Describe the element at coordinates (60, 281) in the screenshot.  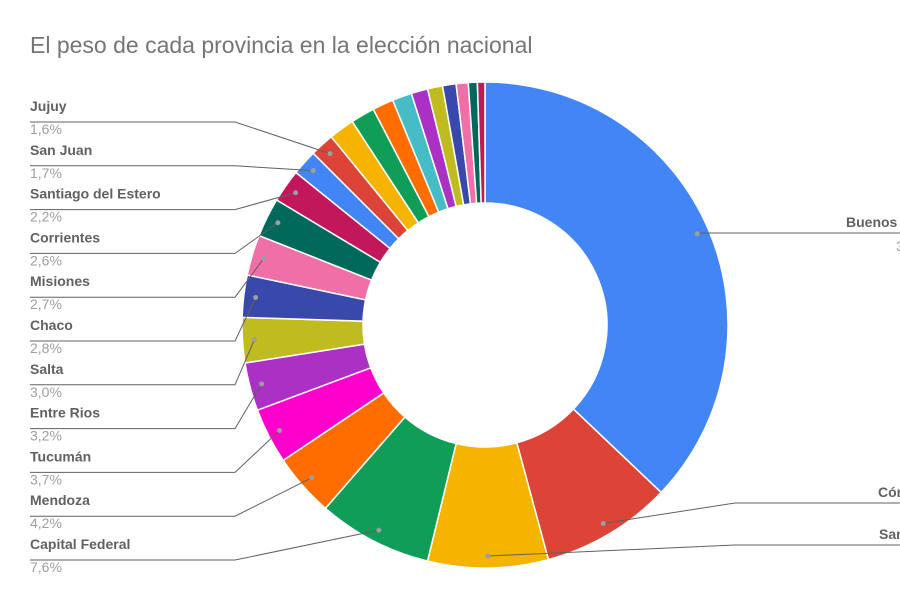
I see `slice-label: Misiones` at that location.